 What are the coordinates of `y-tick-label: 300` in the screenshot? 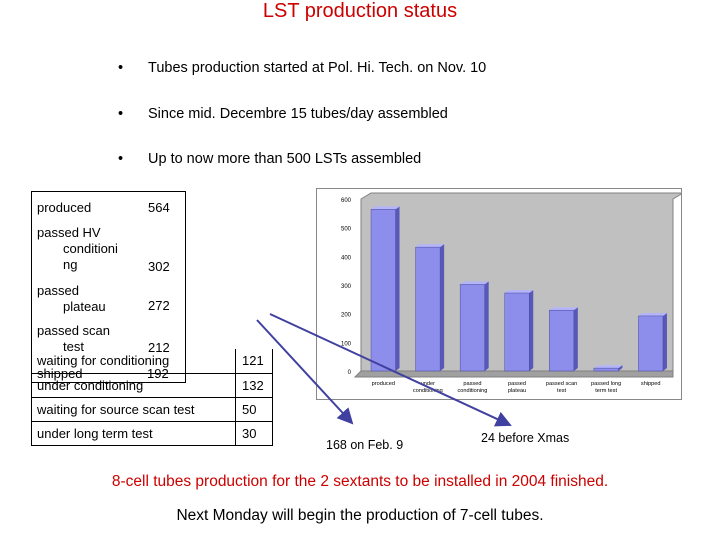 It's located at (346, 287).